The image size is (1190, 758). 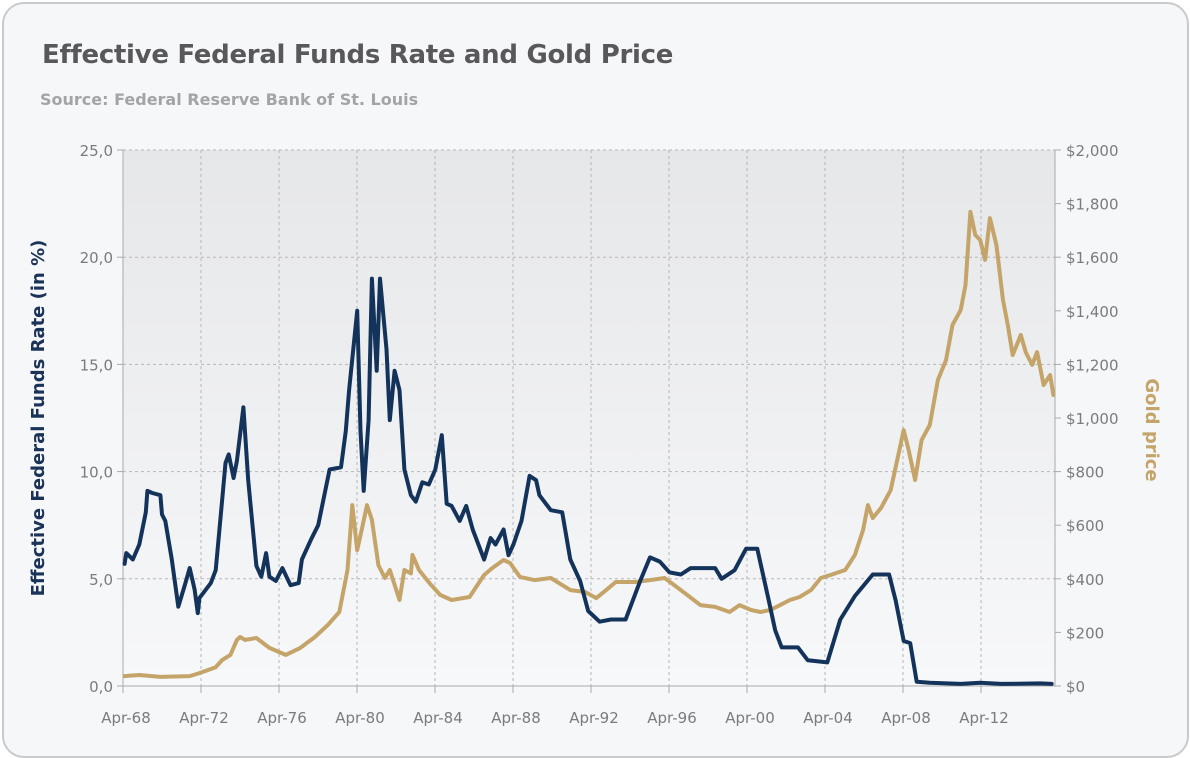 I want to click on y2-tick-label: $1,600, so click(x=1092, y=258).